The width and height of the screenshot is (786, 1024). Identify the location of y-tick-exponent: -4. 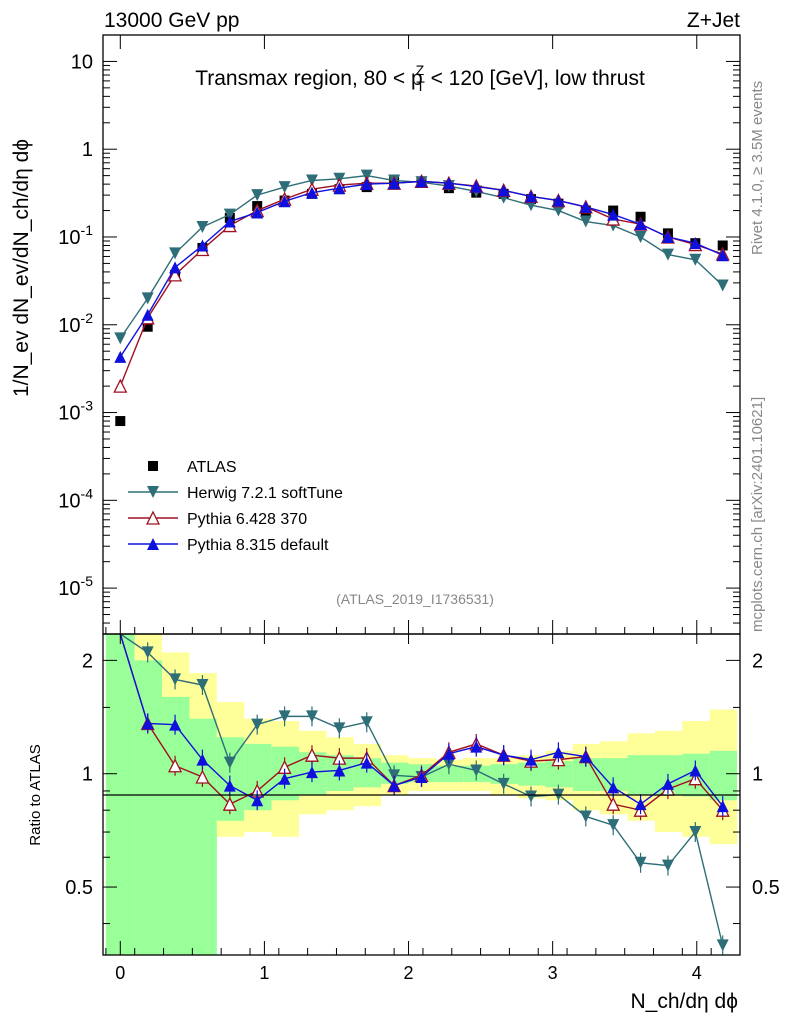
(87, 493).